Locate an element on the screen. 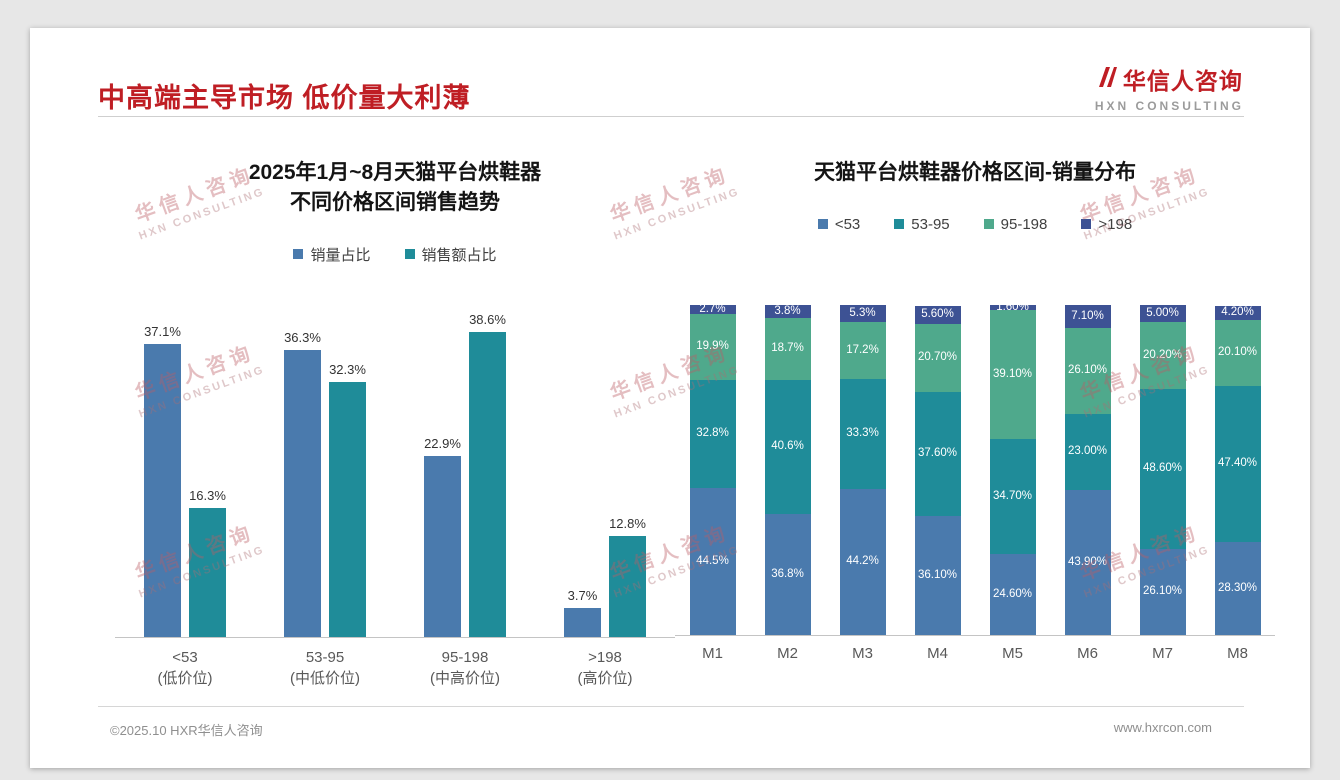 The height and width of the screenshot is (780, 1340). bar-segment: 40.6% is located at coordinates (787, 447).